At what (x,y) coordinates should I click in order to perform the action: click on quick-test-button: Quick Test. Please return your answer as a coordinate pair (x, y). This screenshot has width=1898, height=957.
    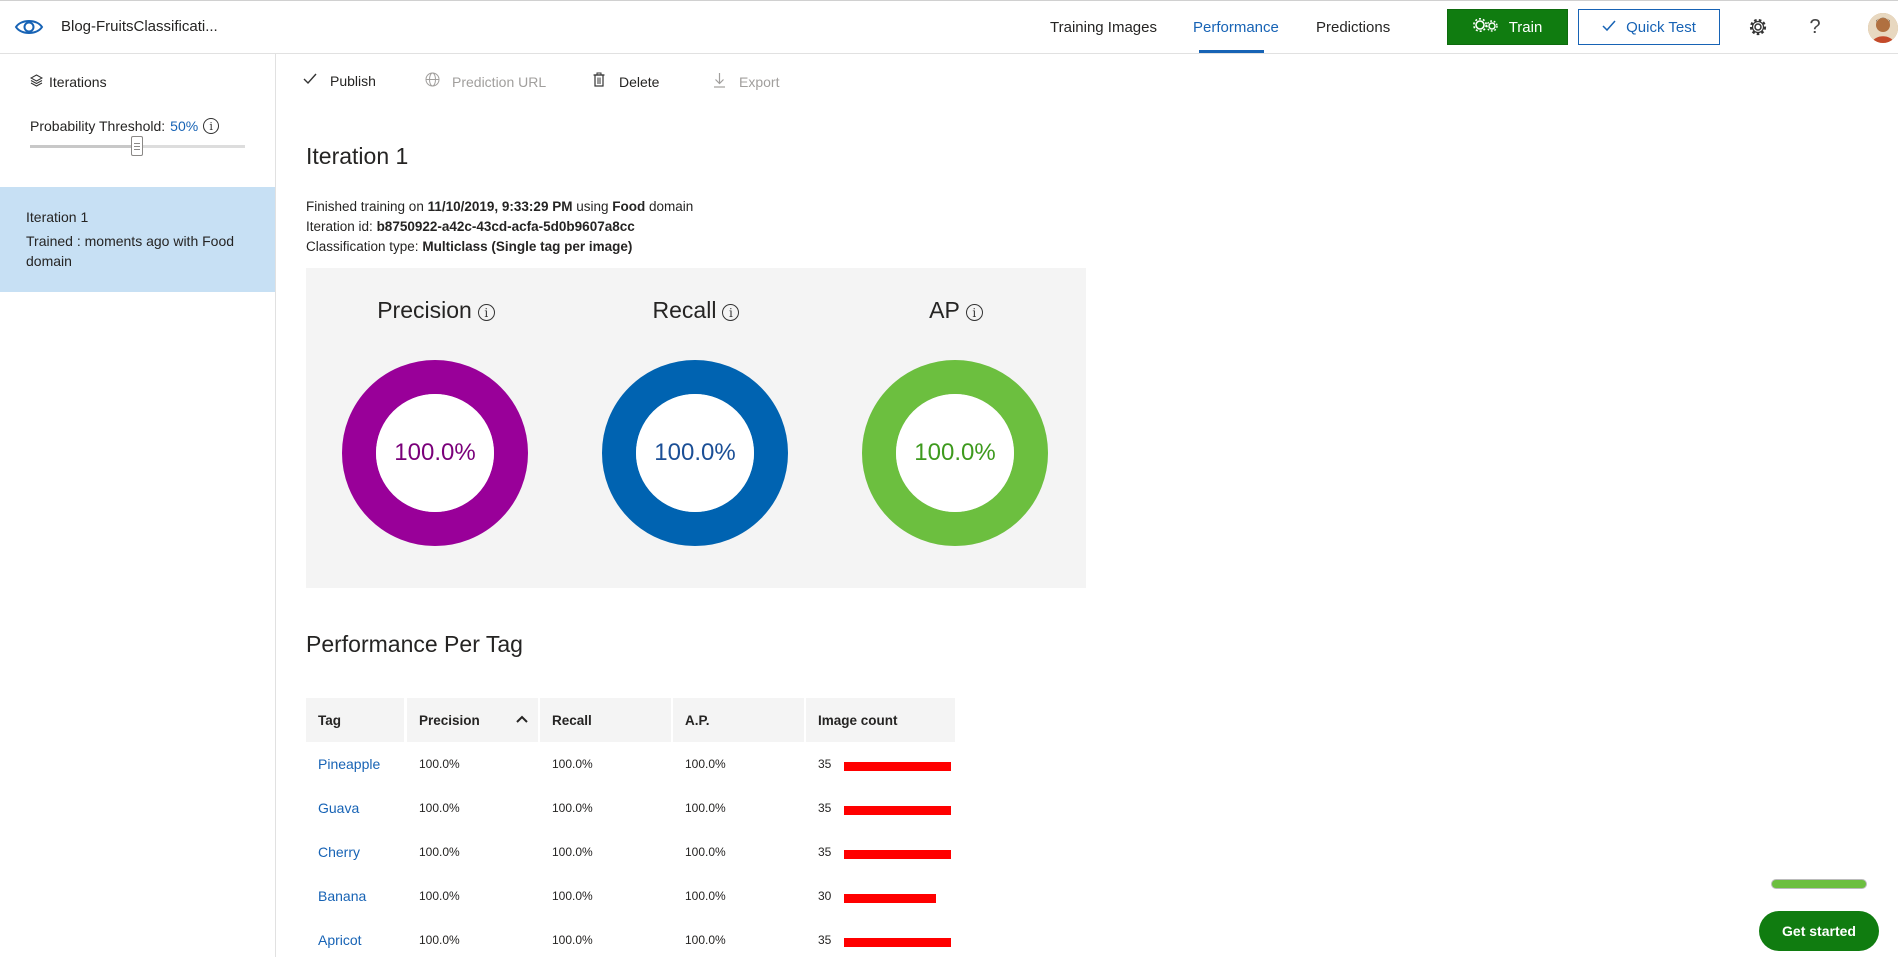
    Looking at the image, I should click on (1649, 27).